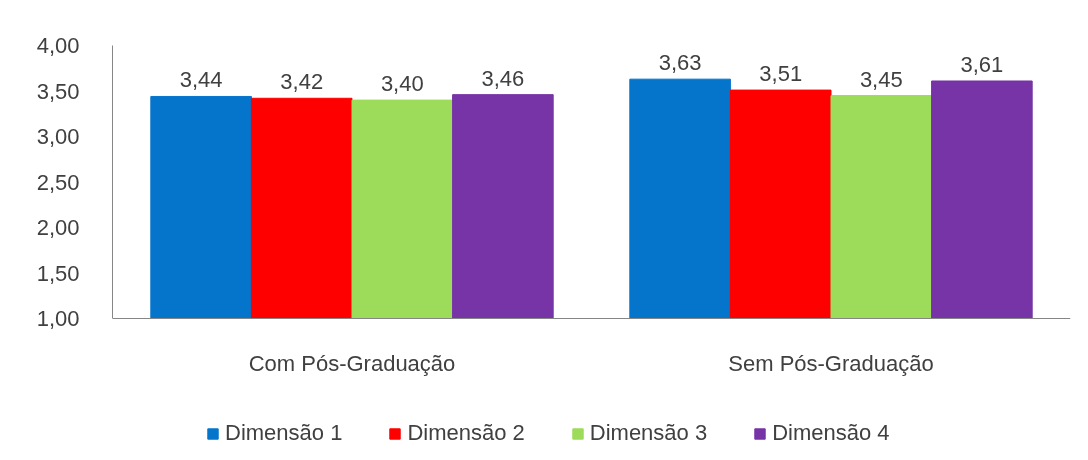  What do you see at coordinates (284, 433) in the screenshot?
I see `legend-label: Dimensão 1` at bounding box center [284, 433].